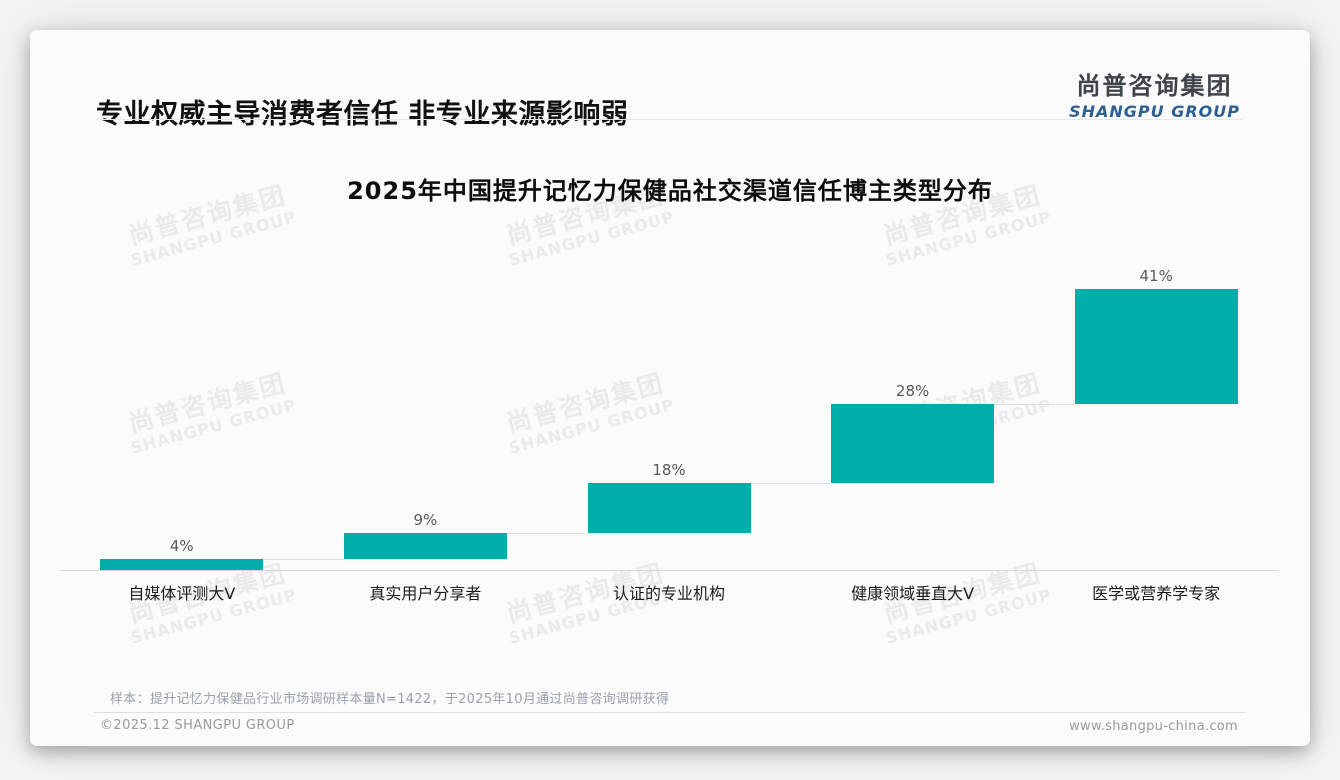  What do you see at coordinates (670, 712) in the screenshot?
I see `footer-divider` at bounding box center [670, 712].